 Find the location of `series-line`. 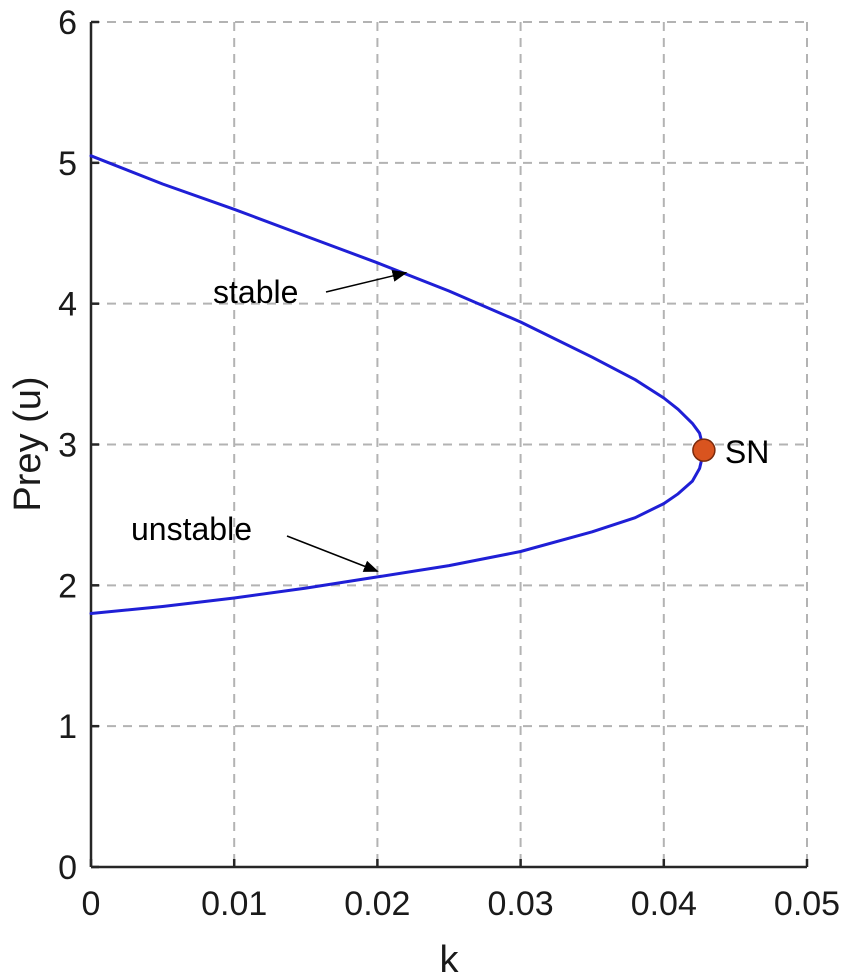

series-line is located at coordinates (397, 531).